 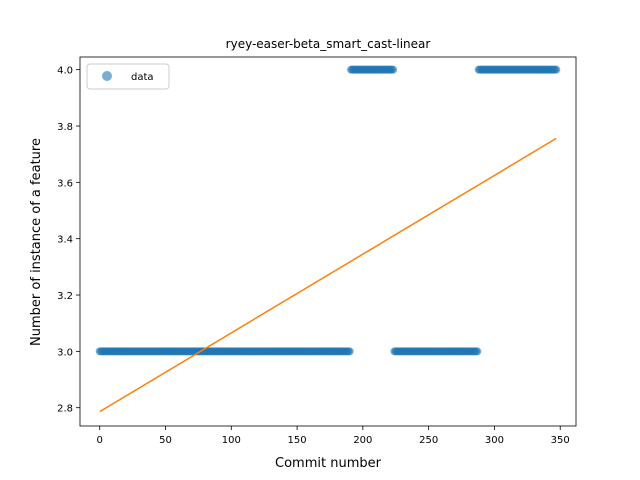 What do you see at coordinates (142, 77) in the screenshot?
I see `legend-label: data` at bounding box center [142, 77].